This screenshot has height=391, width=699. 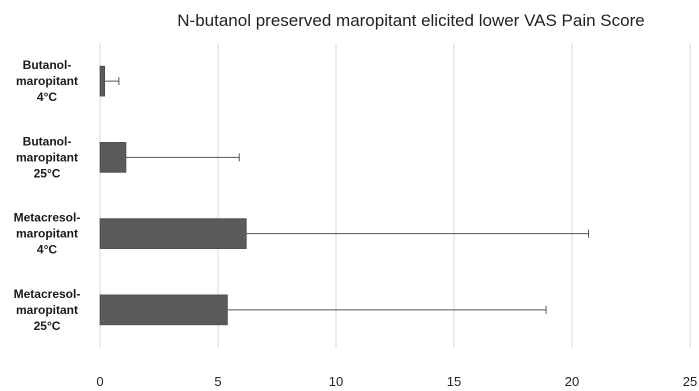 I want to click on category-label: Butanol-maropitant 4°C, so click(x=47, y=81).